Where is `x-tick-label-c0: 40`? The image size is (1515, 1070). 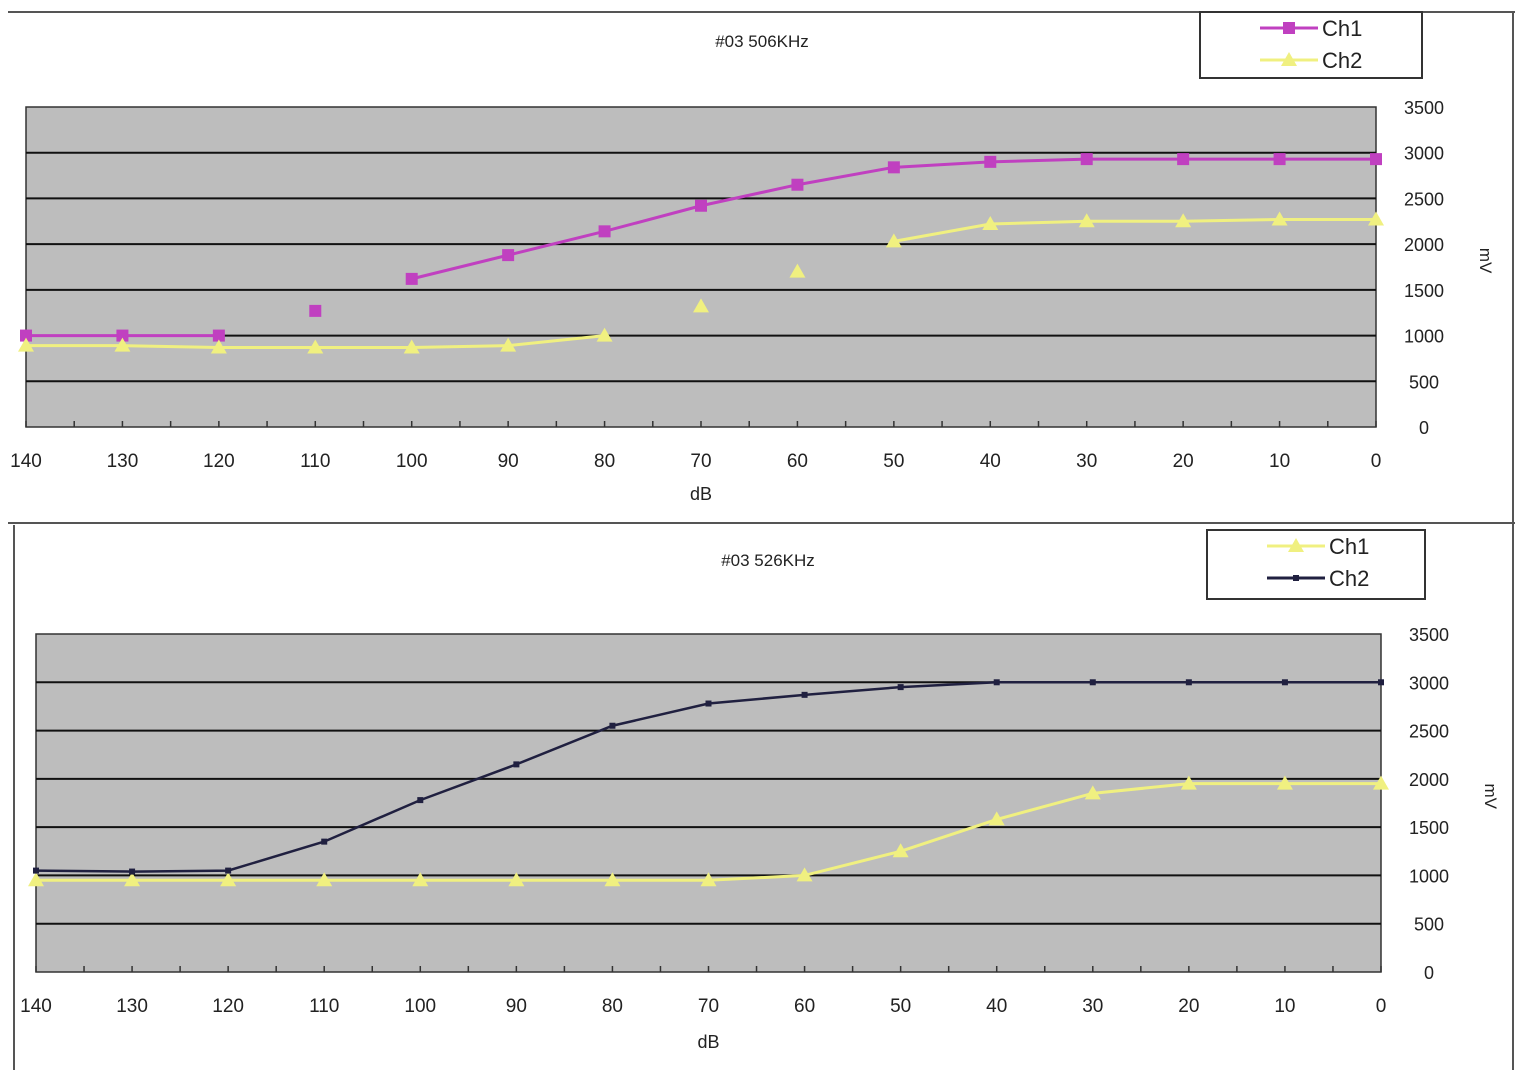 x-tick-label-c0: 40 is located at coordinates (990, 461).